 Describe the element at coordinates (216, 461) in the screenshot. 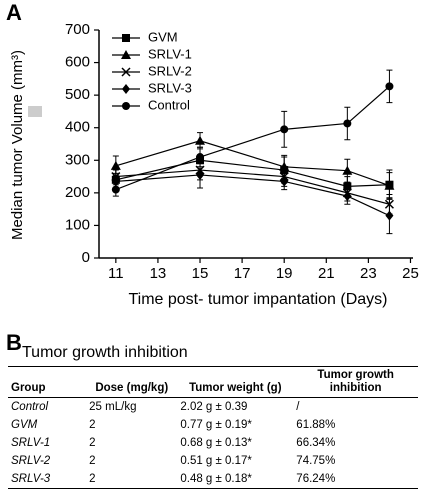

I see `table-cell: 0.51 g ± 0.17*` at that location.